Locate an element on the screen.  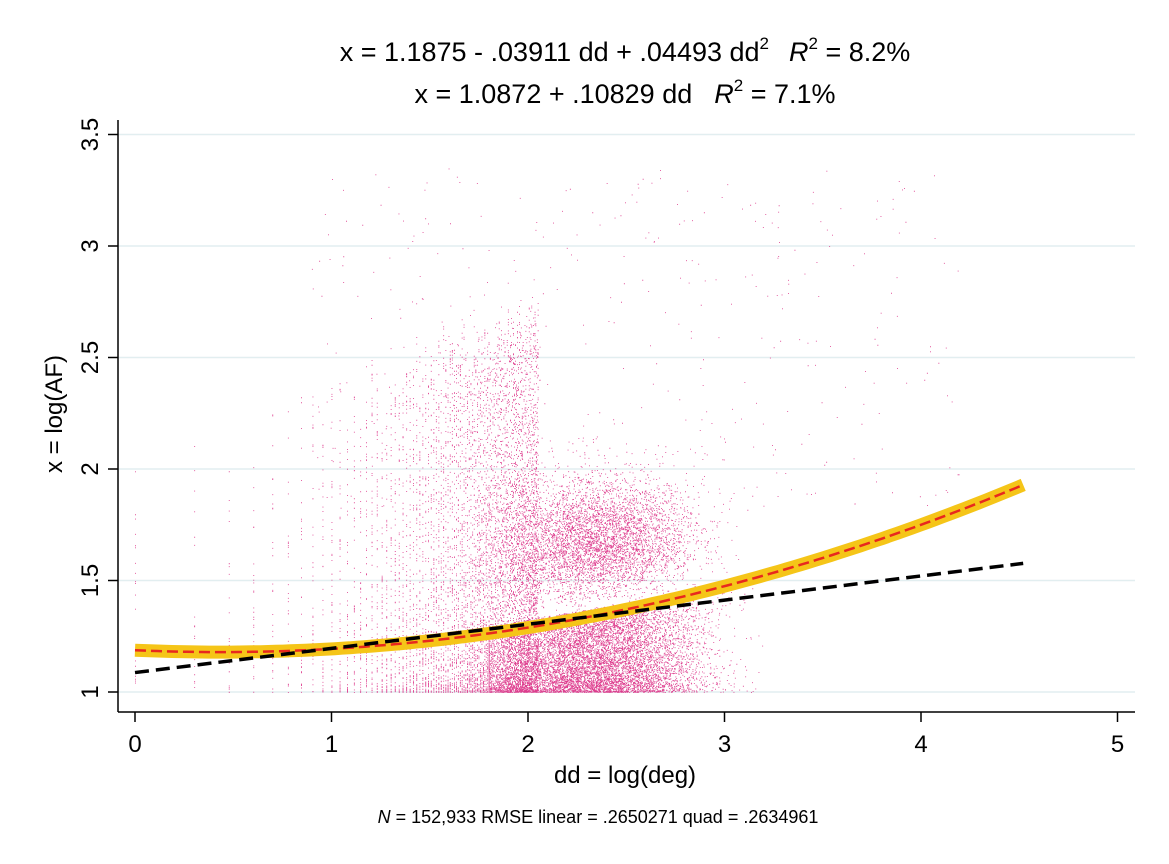
x-axis-title: dd = log(deg) is located at coordinates (625, 775).